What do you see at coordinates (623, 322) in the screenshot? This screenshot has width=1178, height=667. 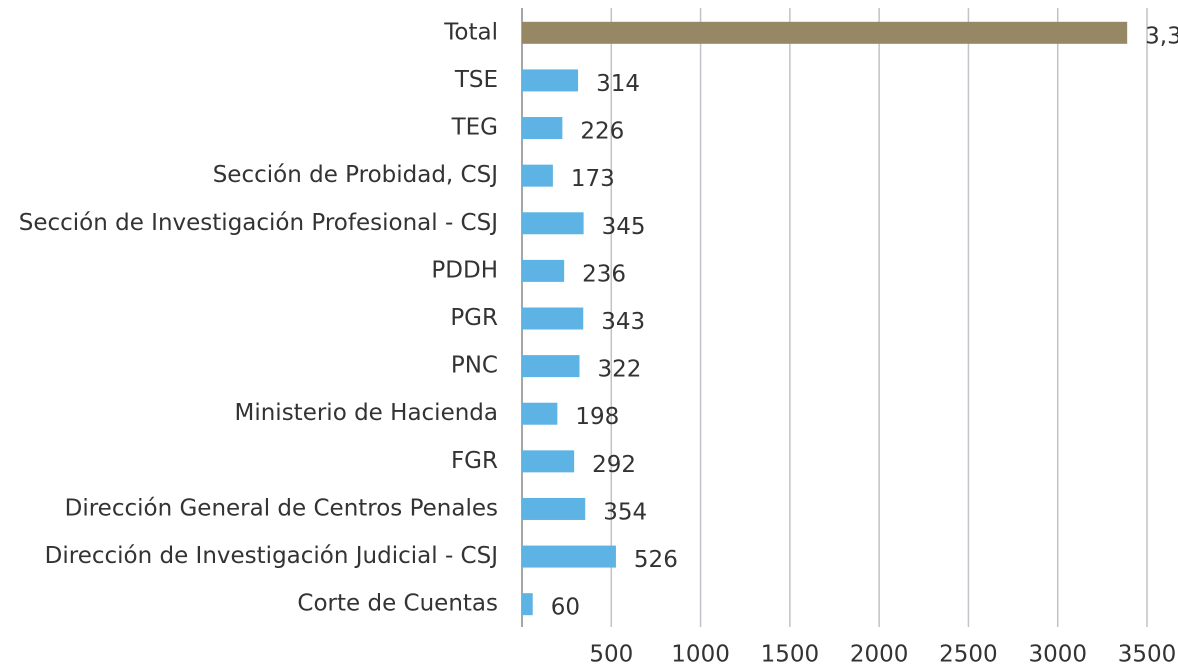 I see `value-label: 343` at bounding box center [623, 322].